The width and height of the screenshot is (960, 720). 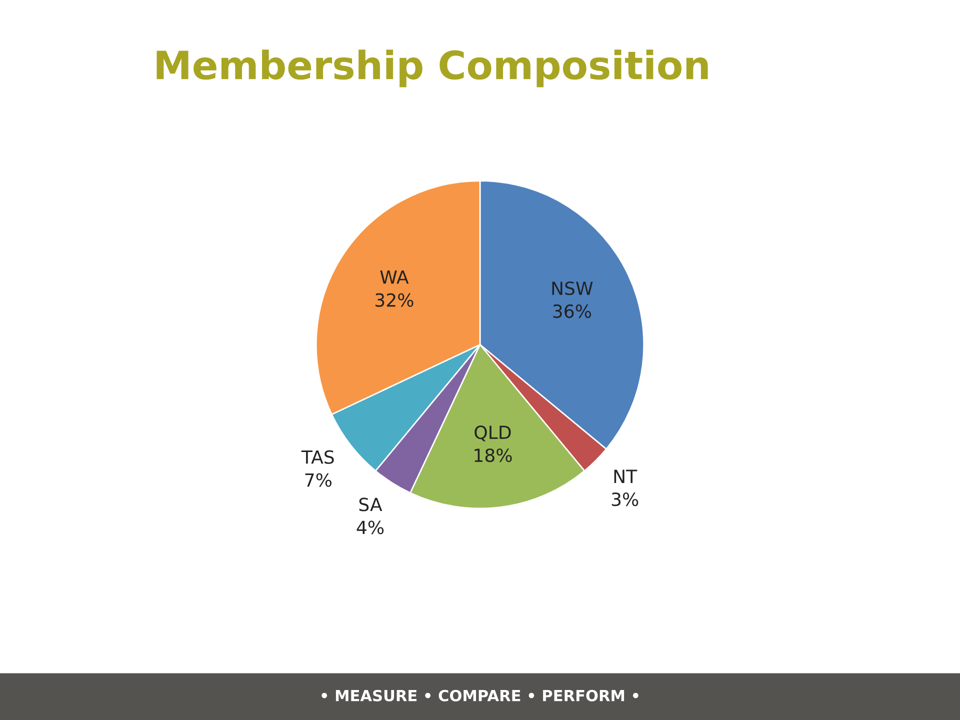 I want to click on slice-label: NT, so click(x=626, y=476).